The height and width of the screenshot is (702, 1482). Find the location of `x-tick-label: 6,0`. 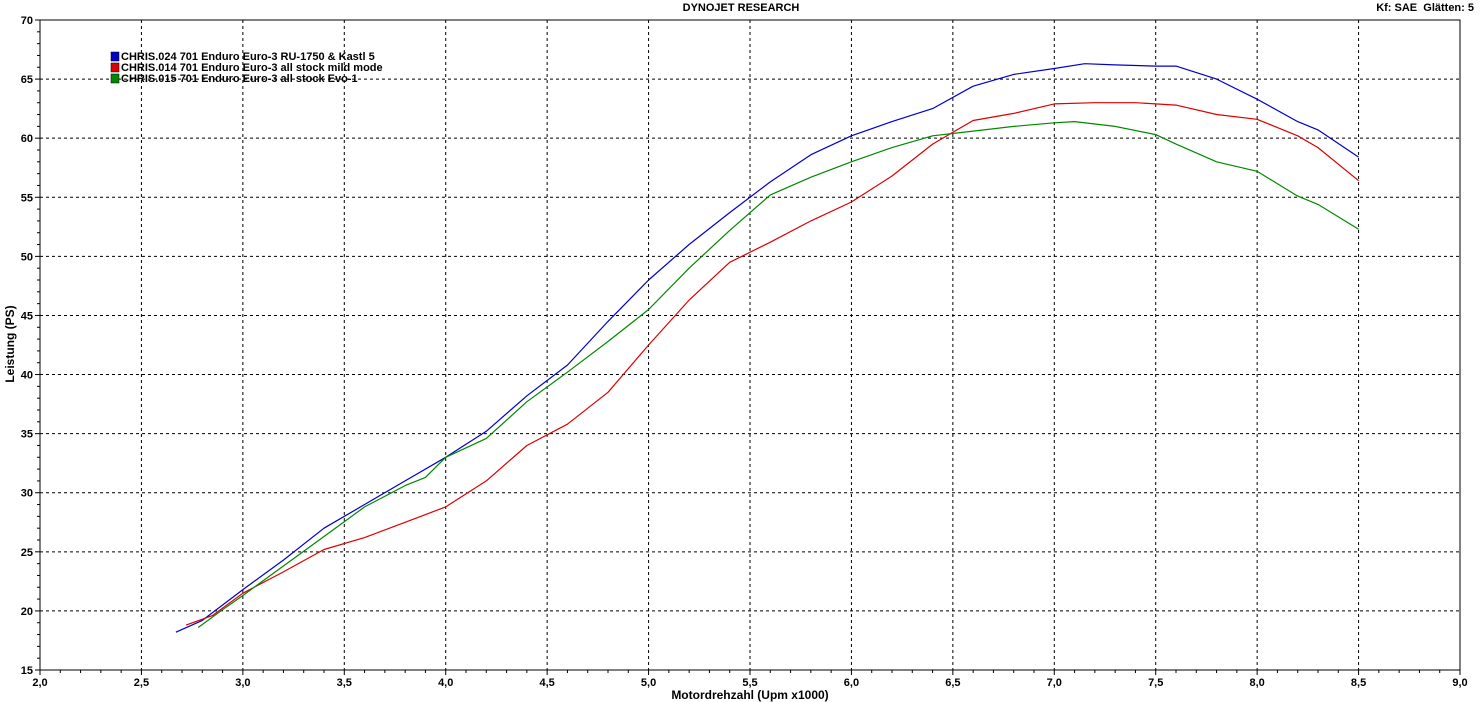

x-tick-label: 6,0 is located at coordinates (851, 683).